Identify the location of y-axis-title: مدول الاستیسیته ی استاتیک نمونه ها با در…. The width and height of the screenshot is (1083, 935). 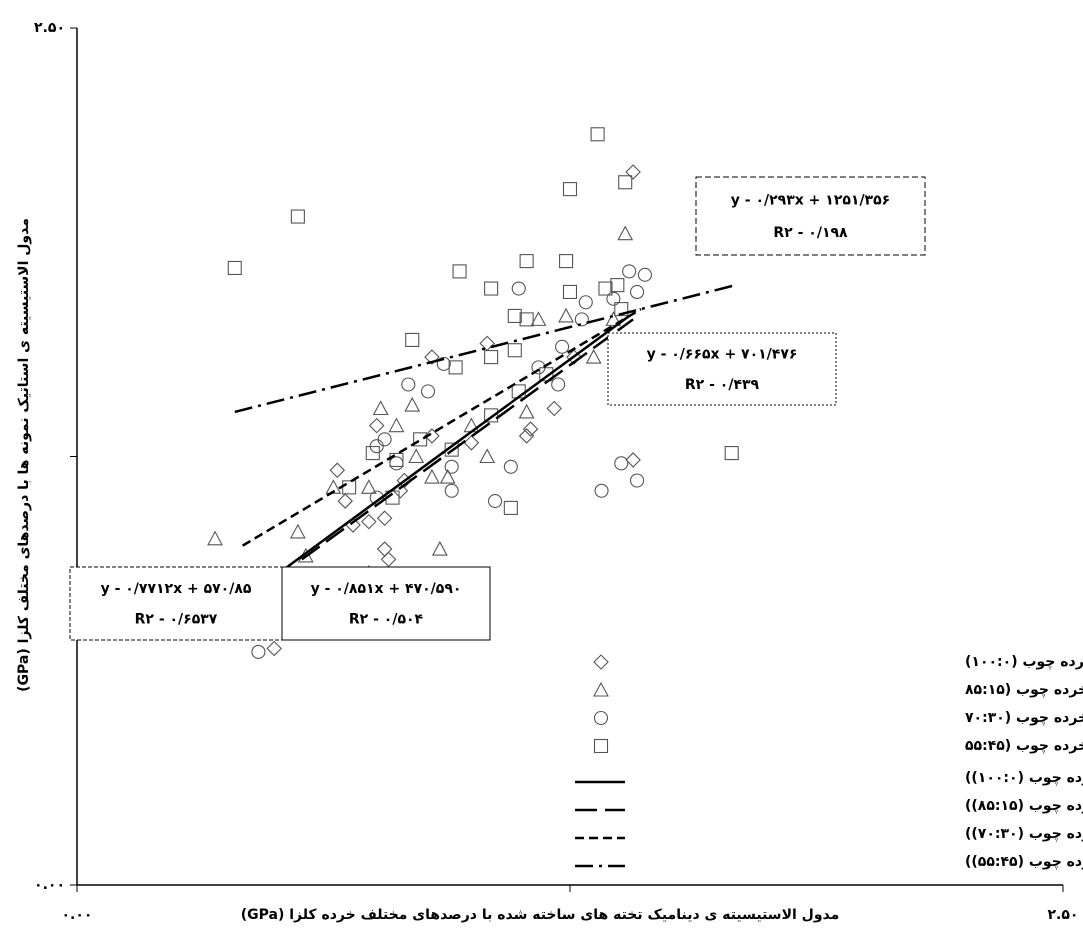
(24, 455).